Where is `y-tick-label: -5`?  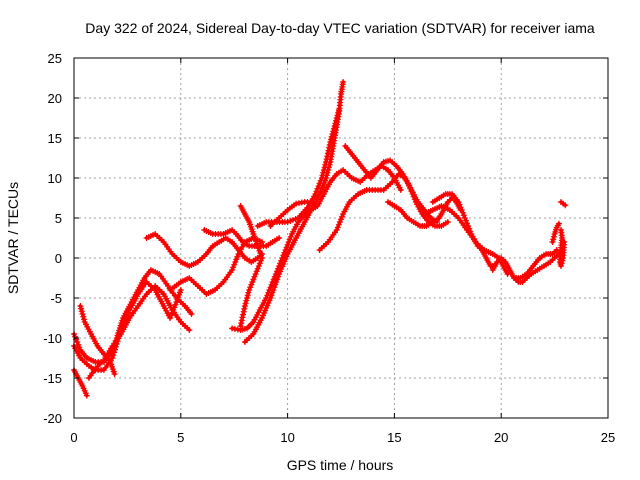 y-tick-label: -5 is located at coordinates (56, 298).